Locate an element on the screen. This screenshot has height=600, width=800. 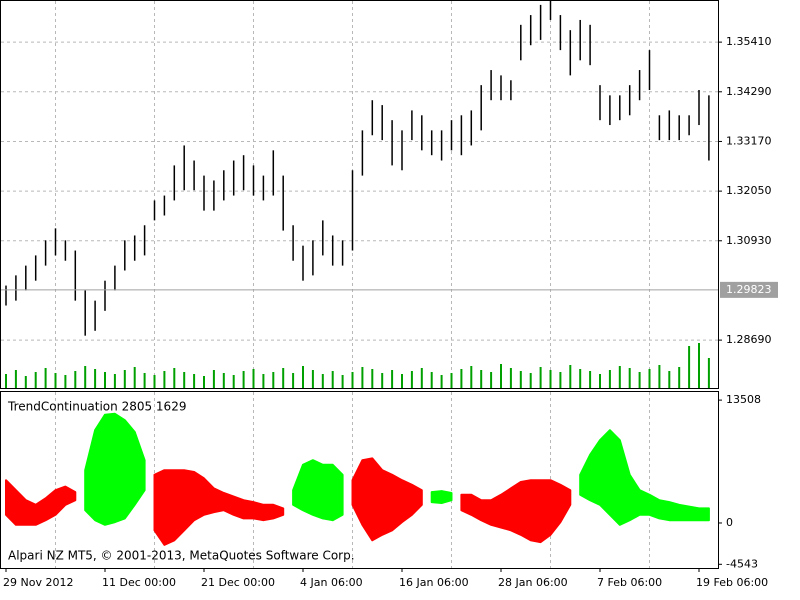
last-price-box is located at coordinates (749, 289).